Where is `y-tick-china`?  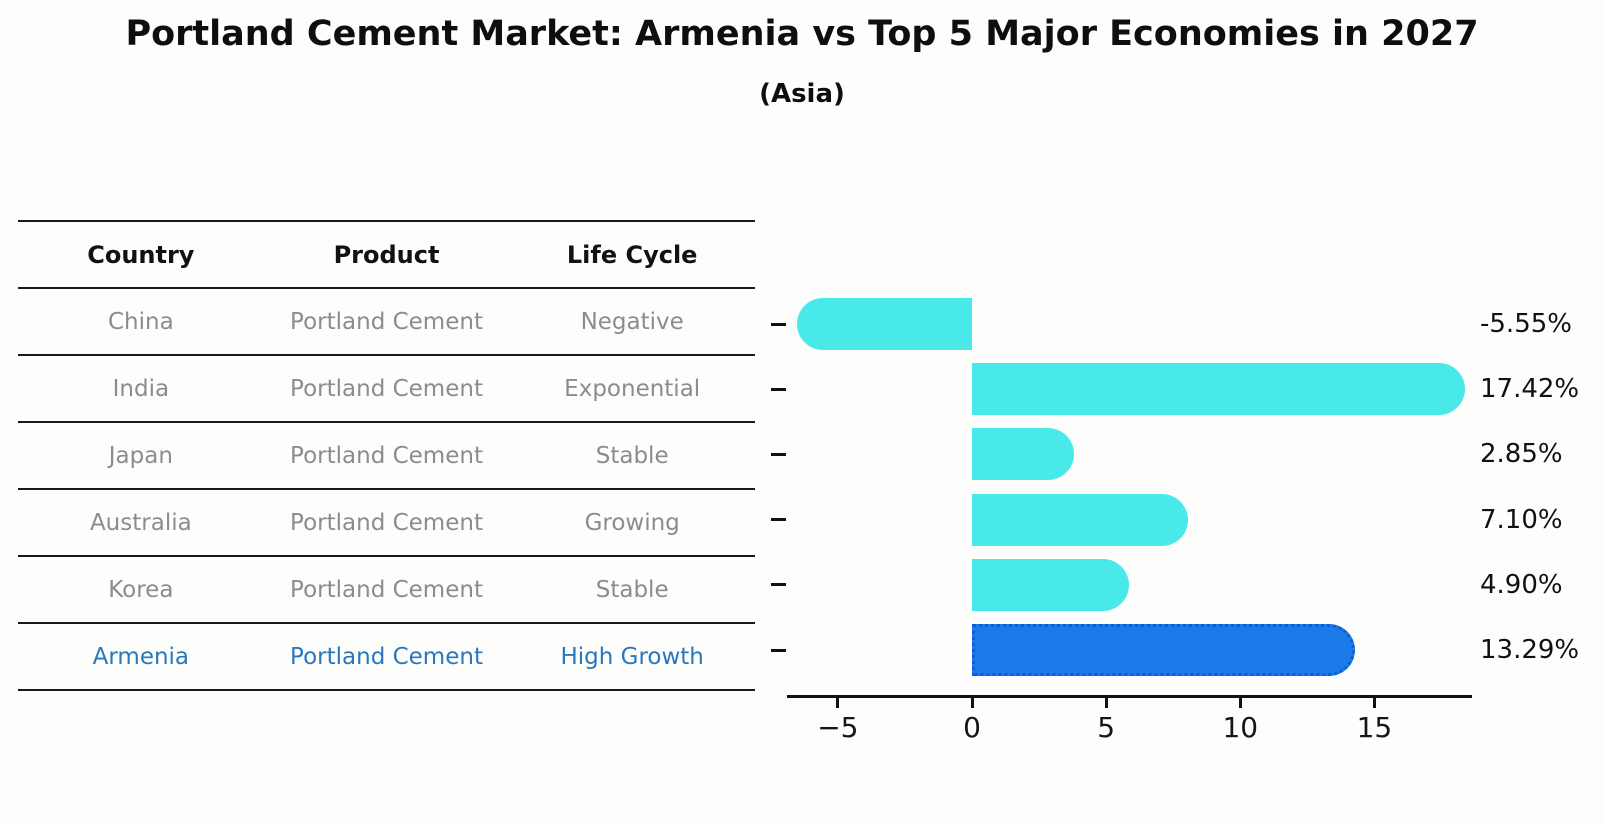 y-tick-china is located at coordinates (778, 324).